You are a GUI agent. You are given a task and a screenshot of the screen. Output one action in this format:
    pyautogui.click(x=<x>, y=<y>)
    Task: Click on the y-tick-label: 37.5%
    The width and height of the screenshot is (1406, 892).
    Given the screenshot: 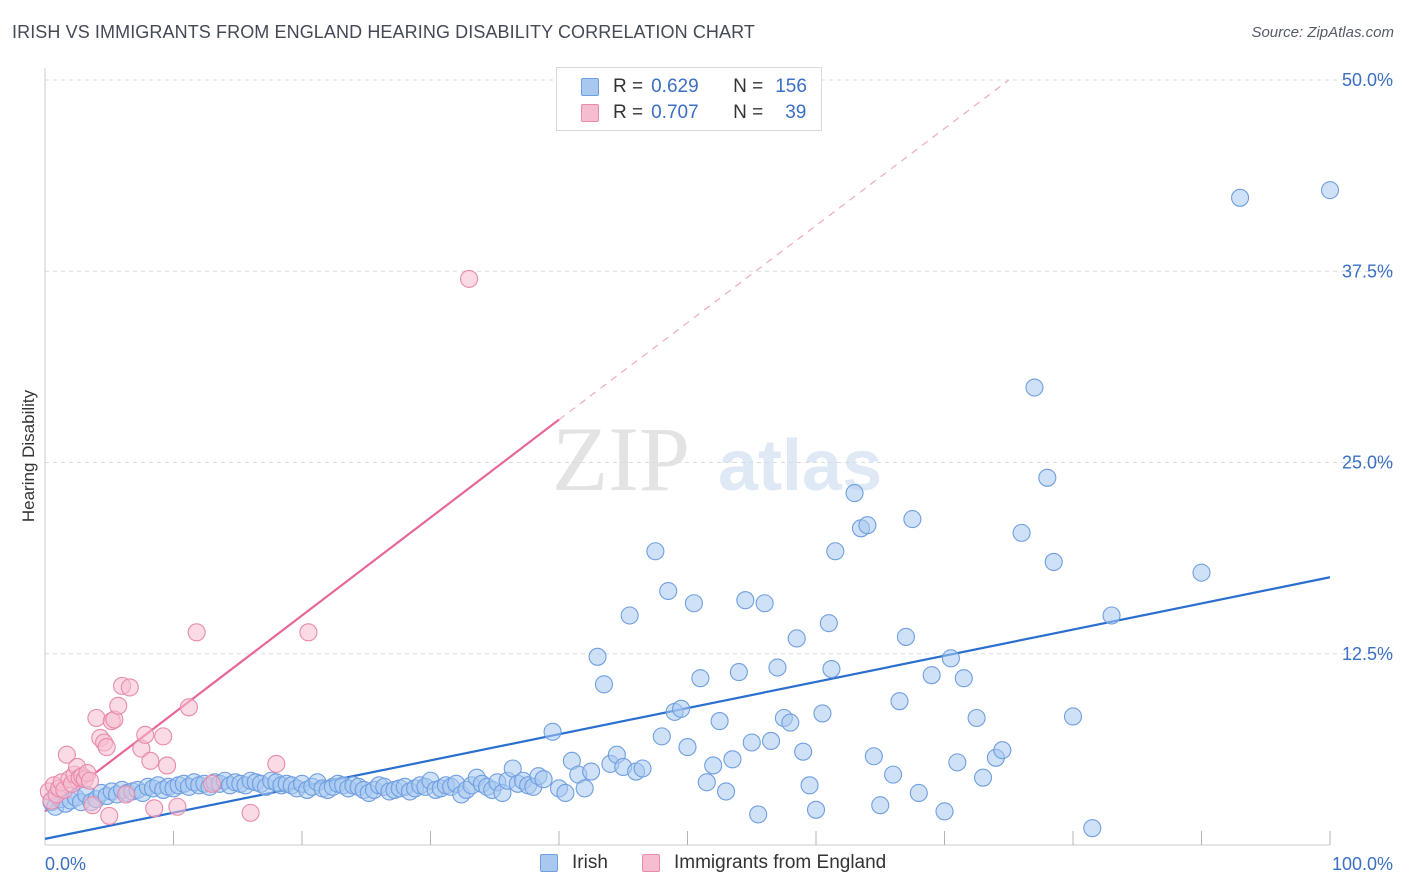 What is the action you would take?
    pyautogui.click(x=1367, y=271)
    